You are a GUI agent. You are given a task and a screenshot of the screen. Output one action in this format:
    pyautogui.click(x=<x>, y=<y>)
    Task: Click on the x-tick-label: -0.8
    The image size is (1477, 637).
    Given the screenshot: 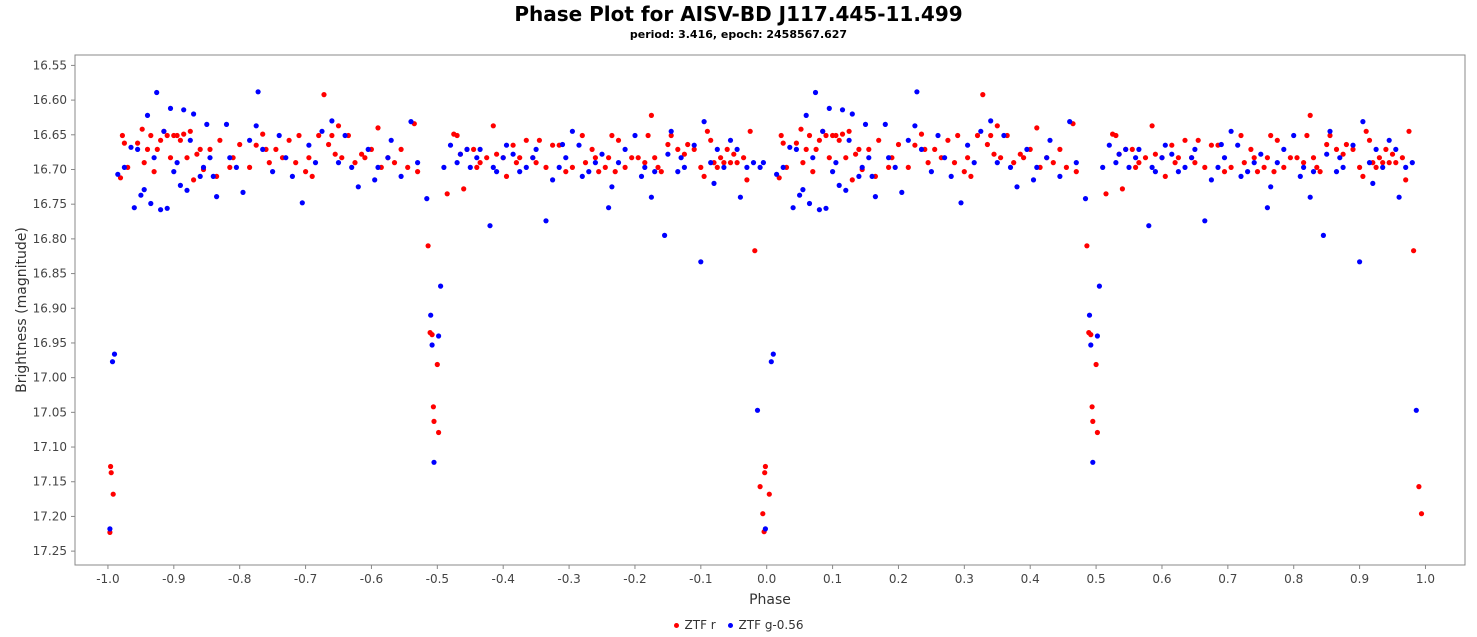 What is the action you would take?
    pyautogui.click(x=239, y=579)
    